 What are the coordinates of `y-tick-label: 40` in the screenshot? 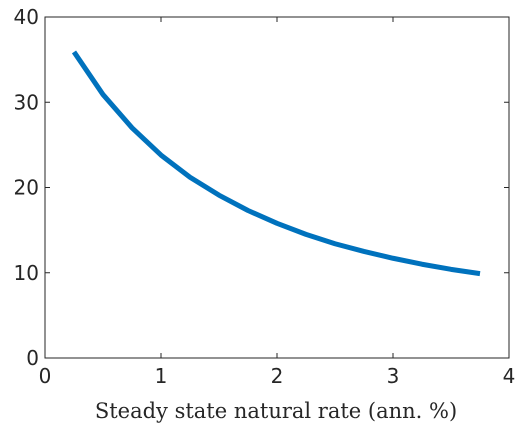 It's located at (26, 17).